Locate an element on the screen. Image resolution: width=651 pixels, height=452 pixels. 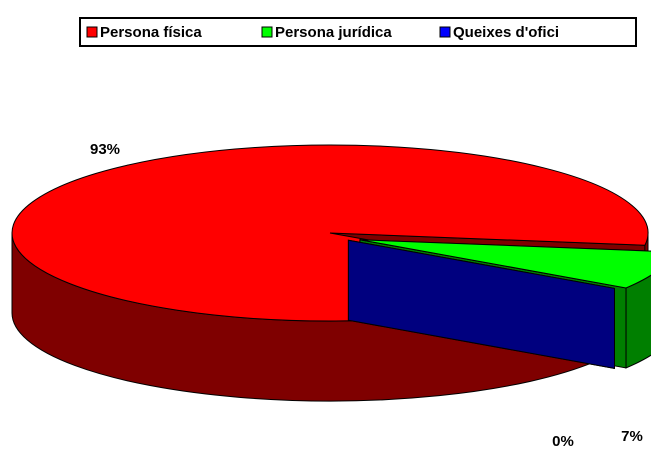
data-label: 93% is located at coordinates (105, 149).